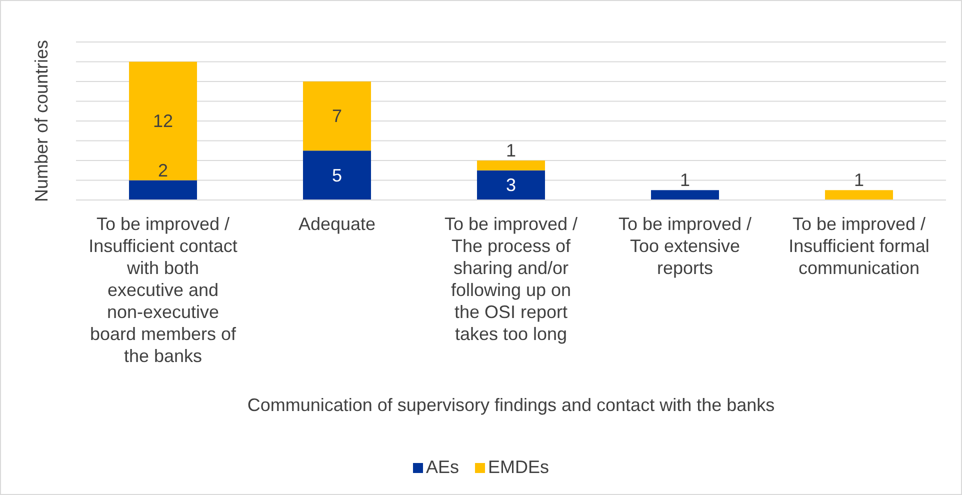 The height and width of the screenshot is (495, 962). I want to click on x-tick-label: Adequate, so click(337, 224).